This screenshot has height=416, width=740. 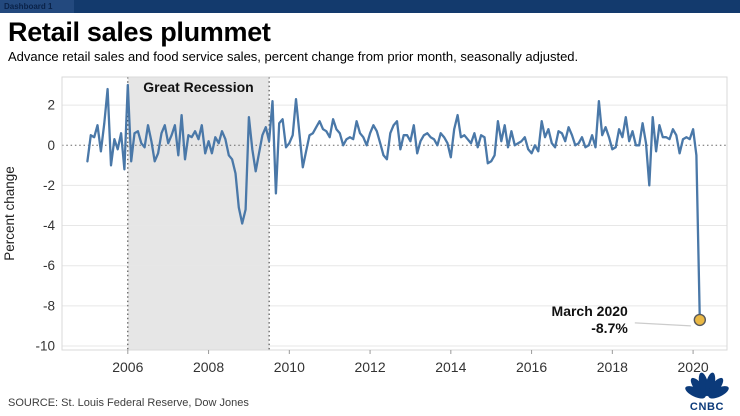 What do you see at coordinates (127, 367) in the screenshot?
I see `x-tick-label: 2006` at bounding box center [127, 367].